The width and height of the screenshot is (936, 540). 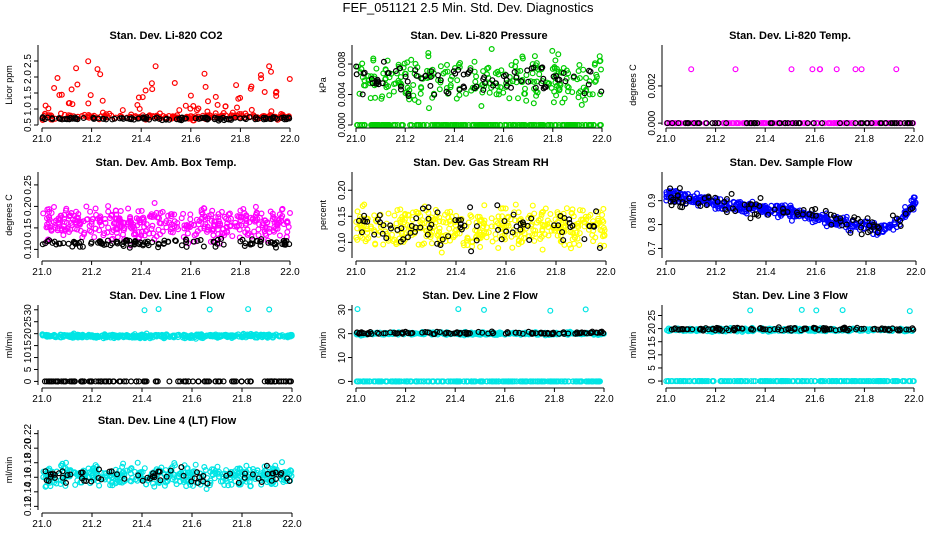 I want to click on series-primary, so click(x=167, y=224).